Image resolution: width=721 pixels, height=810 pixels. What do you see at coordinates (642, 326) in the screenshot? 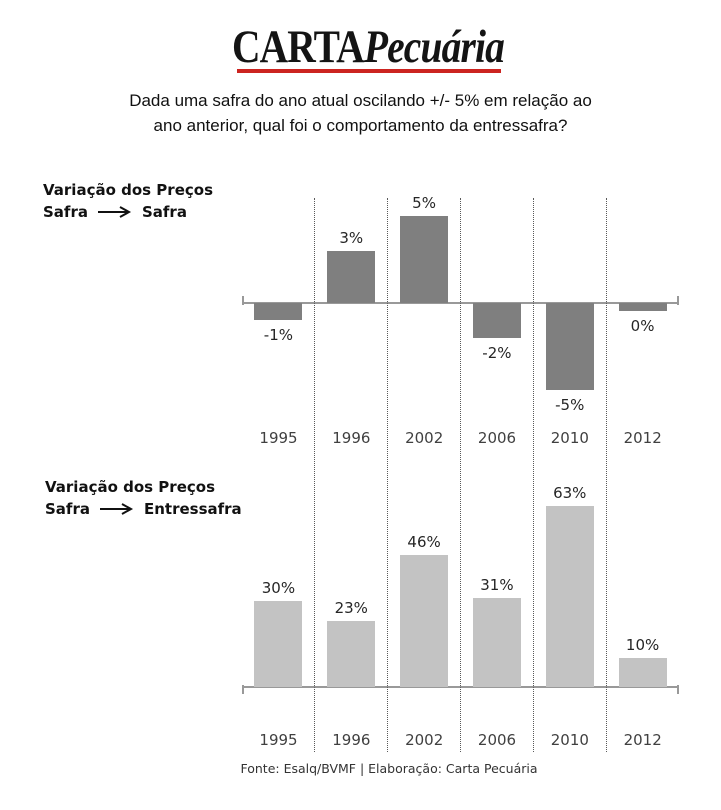
I see `bar-value-label: 0%` at bounding box center [642, 326].